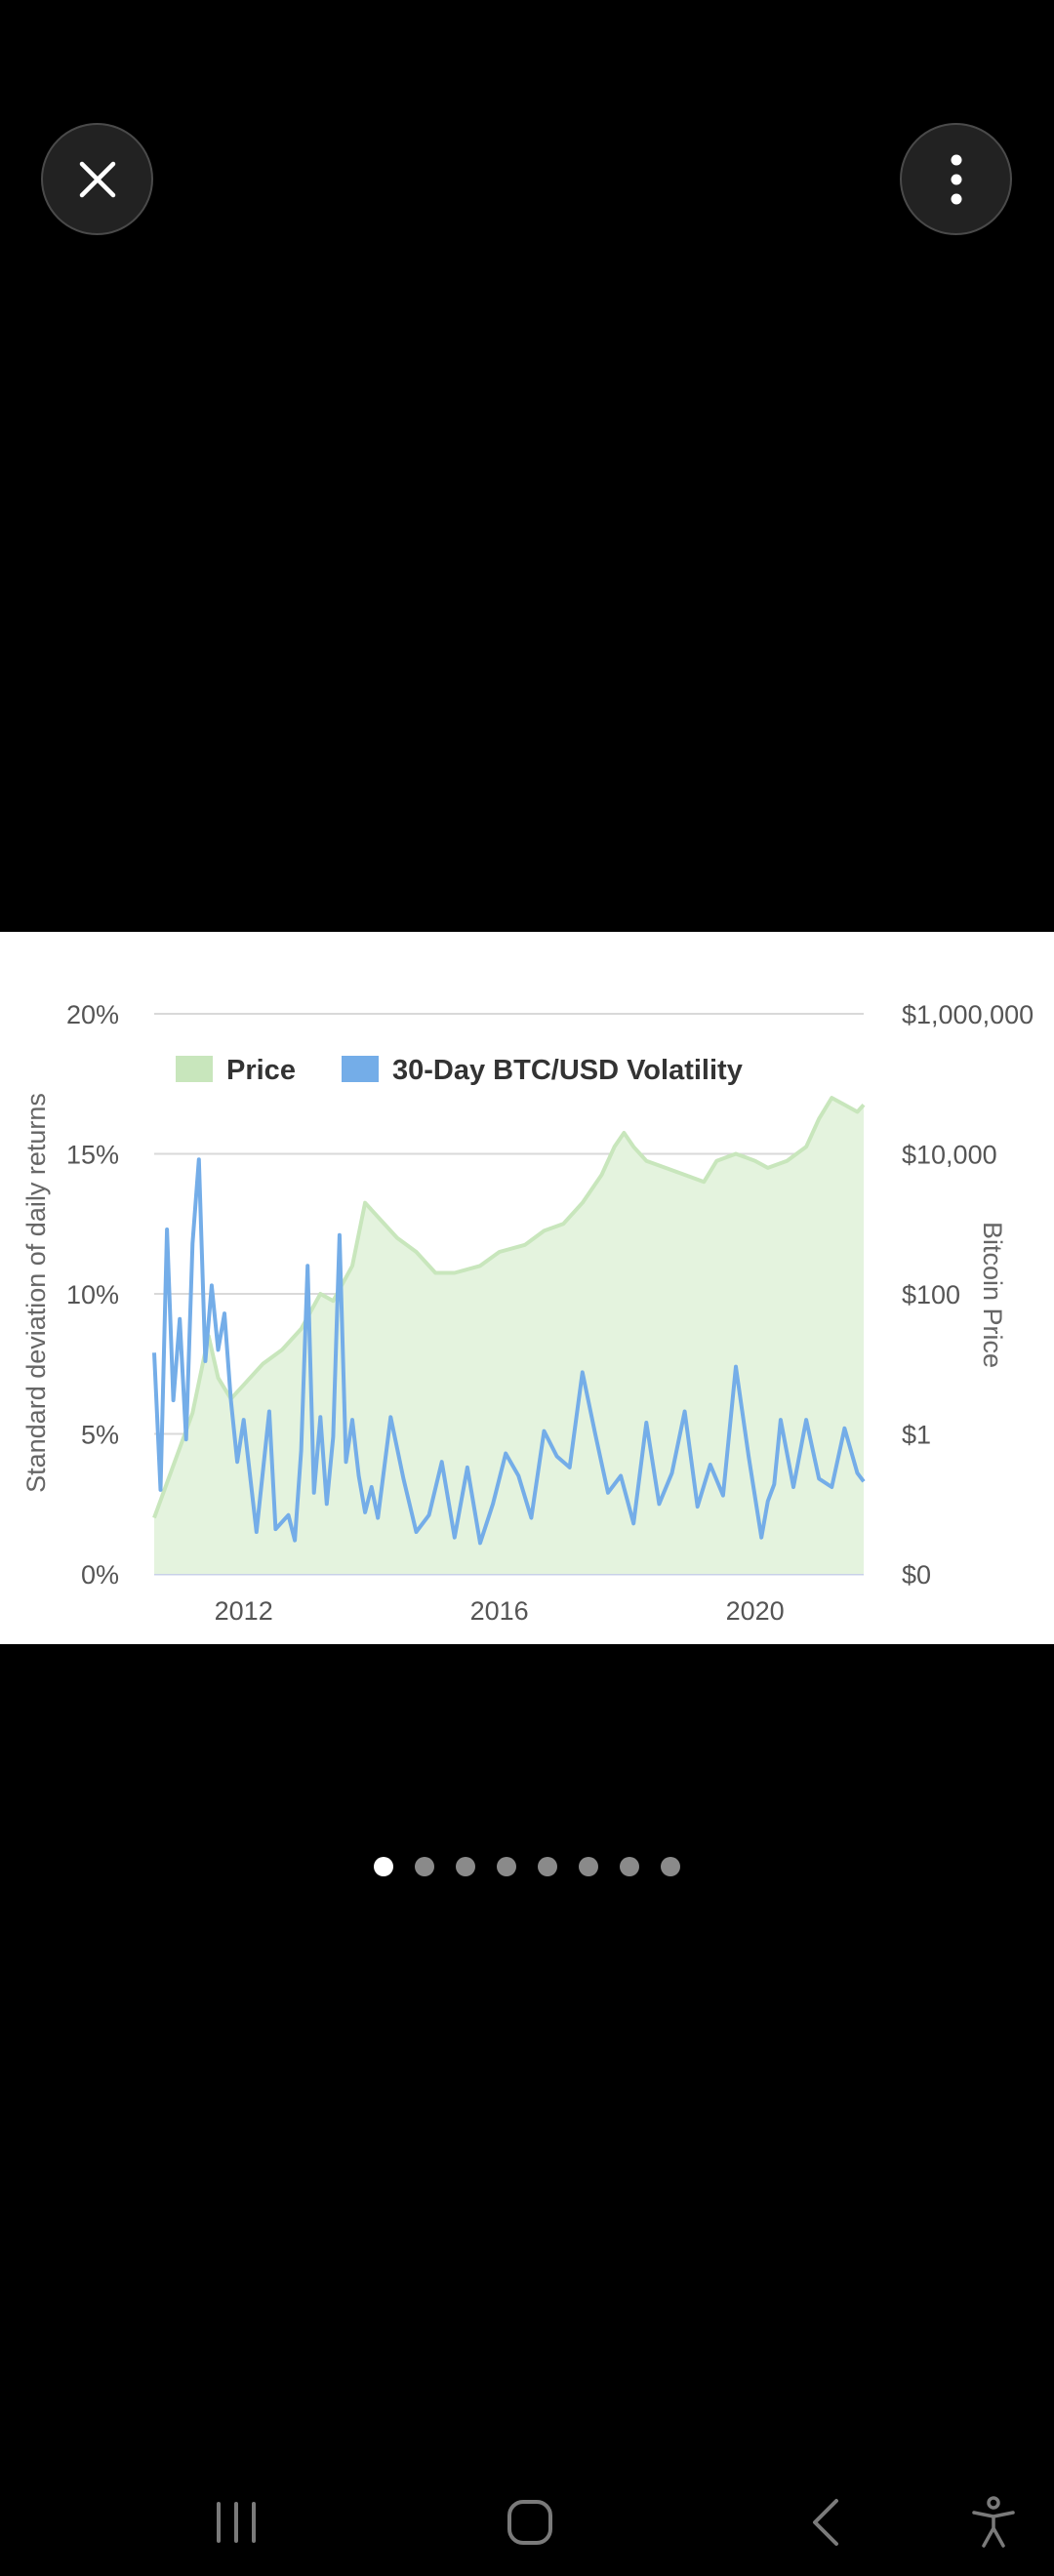  I want to click on y-left-tick-label: 5%, so click(100, 1435).